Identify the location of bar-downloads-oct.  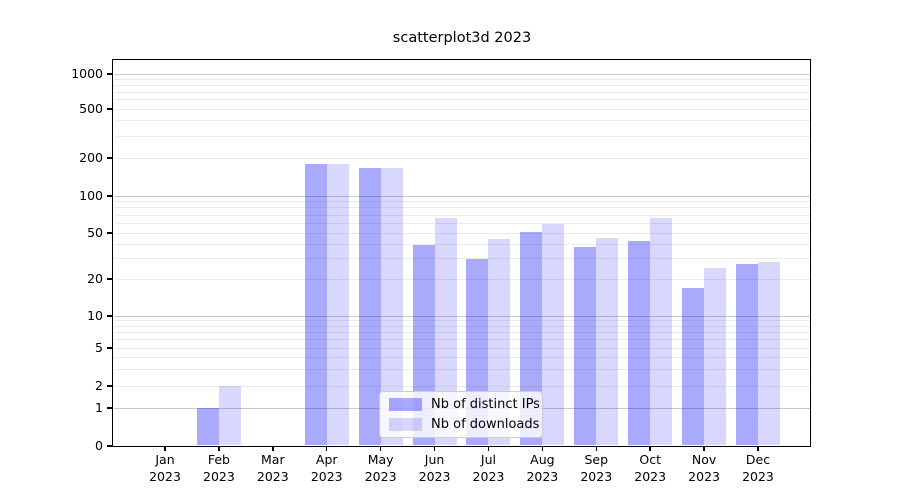
(661, 331).